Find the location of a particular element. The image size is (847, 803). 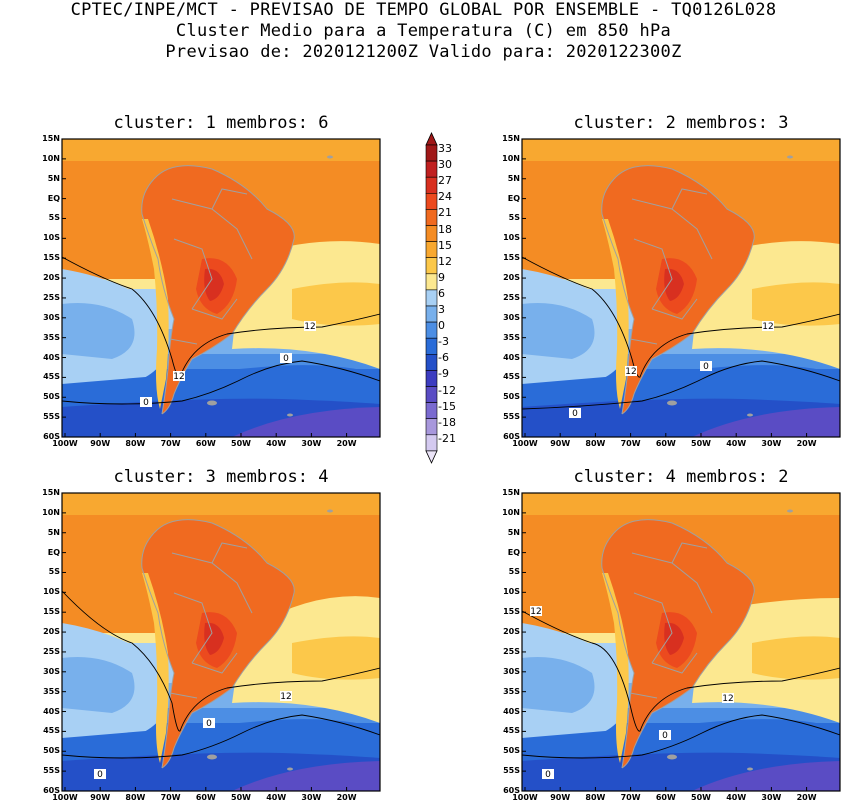

panel-title-2: cluster: 2 membros: 3 is located at coordinates (681, 123).